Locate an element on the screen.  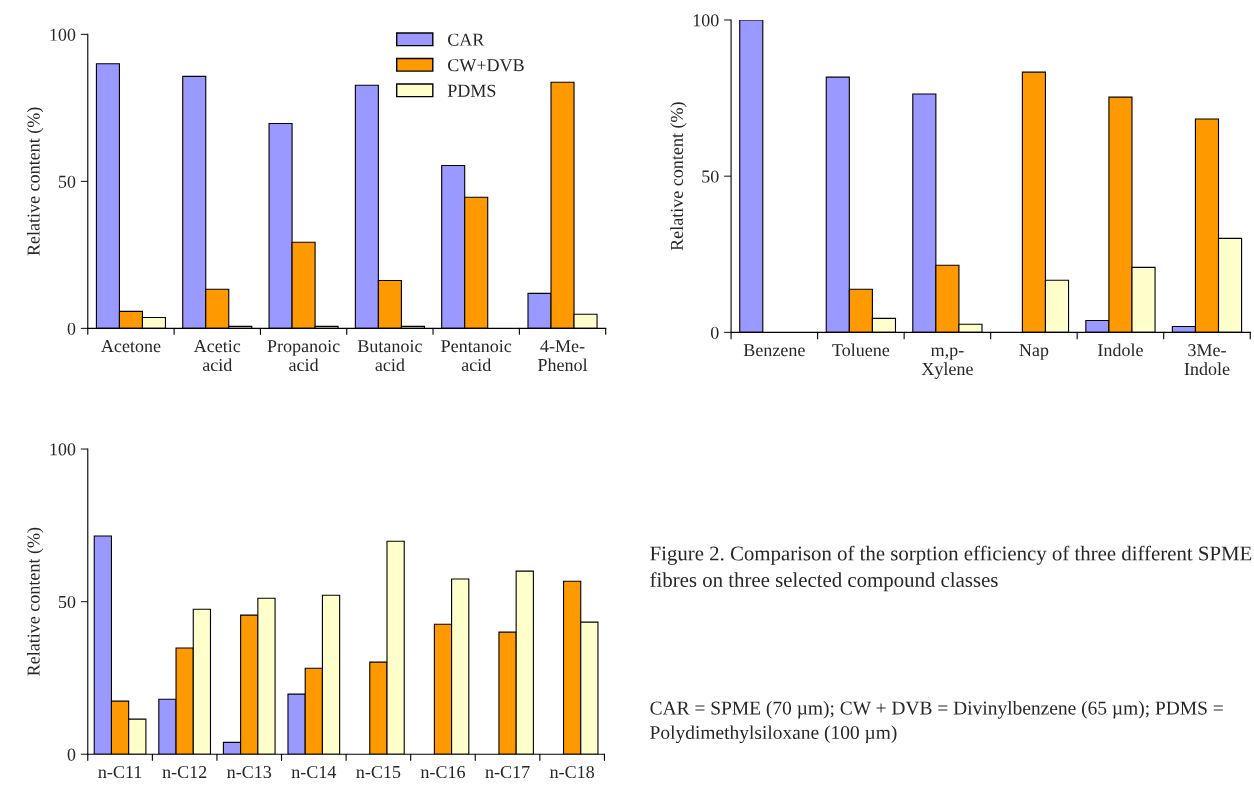
x-tick-label: Pentanoic acid is located at coordinates (476, 356).